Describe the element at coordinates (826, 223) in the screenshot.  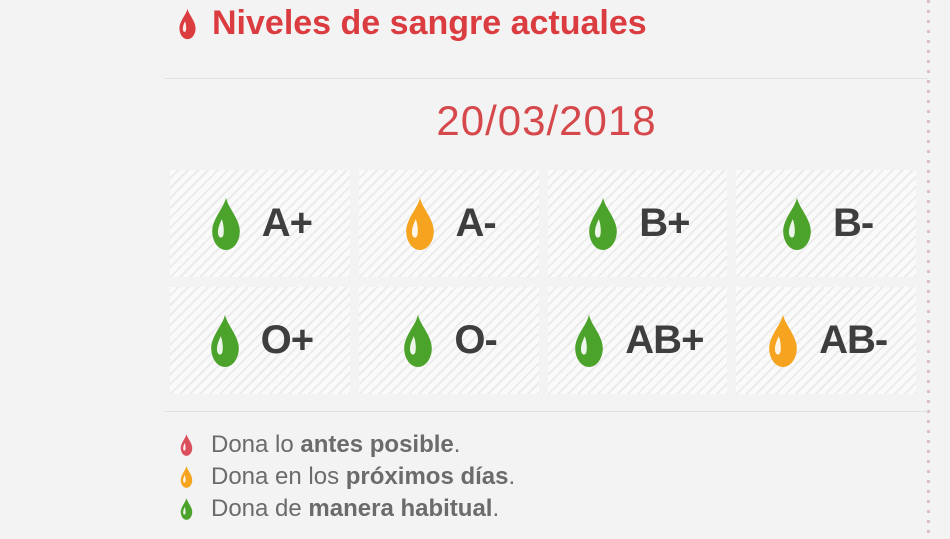
I see `blood-level-tile: B-` at that location.